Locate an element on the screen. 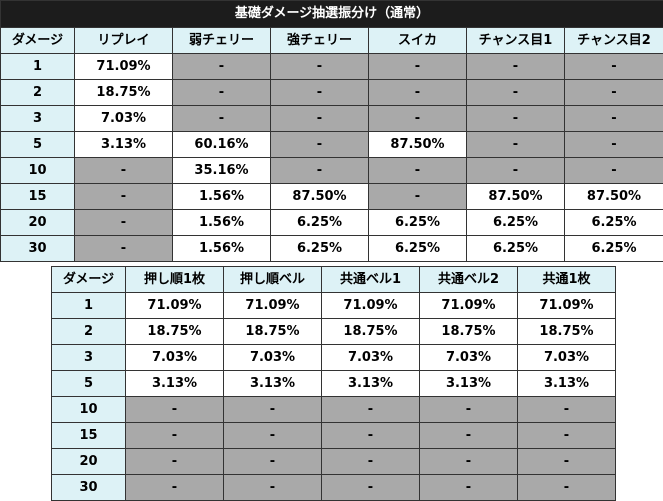  column-header: 共通ベル1 is located at coordinates (371, 280).